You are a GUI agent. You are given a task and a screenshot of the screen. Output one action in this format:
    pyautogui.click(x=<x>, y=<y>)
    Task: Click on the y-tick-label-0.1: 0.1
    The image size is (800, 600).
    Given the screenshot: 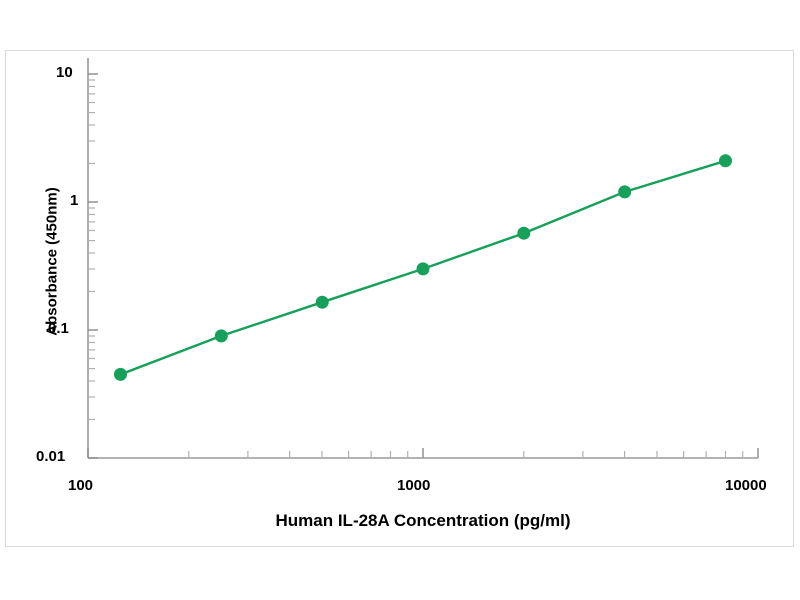 What is the action you would take?
    pyautogui.click(x=58, y=328)
    